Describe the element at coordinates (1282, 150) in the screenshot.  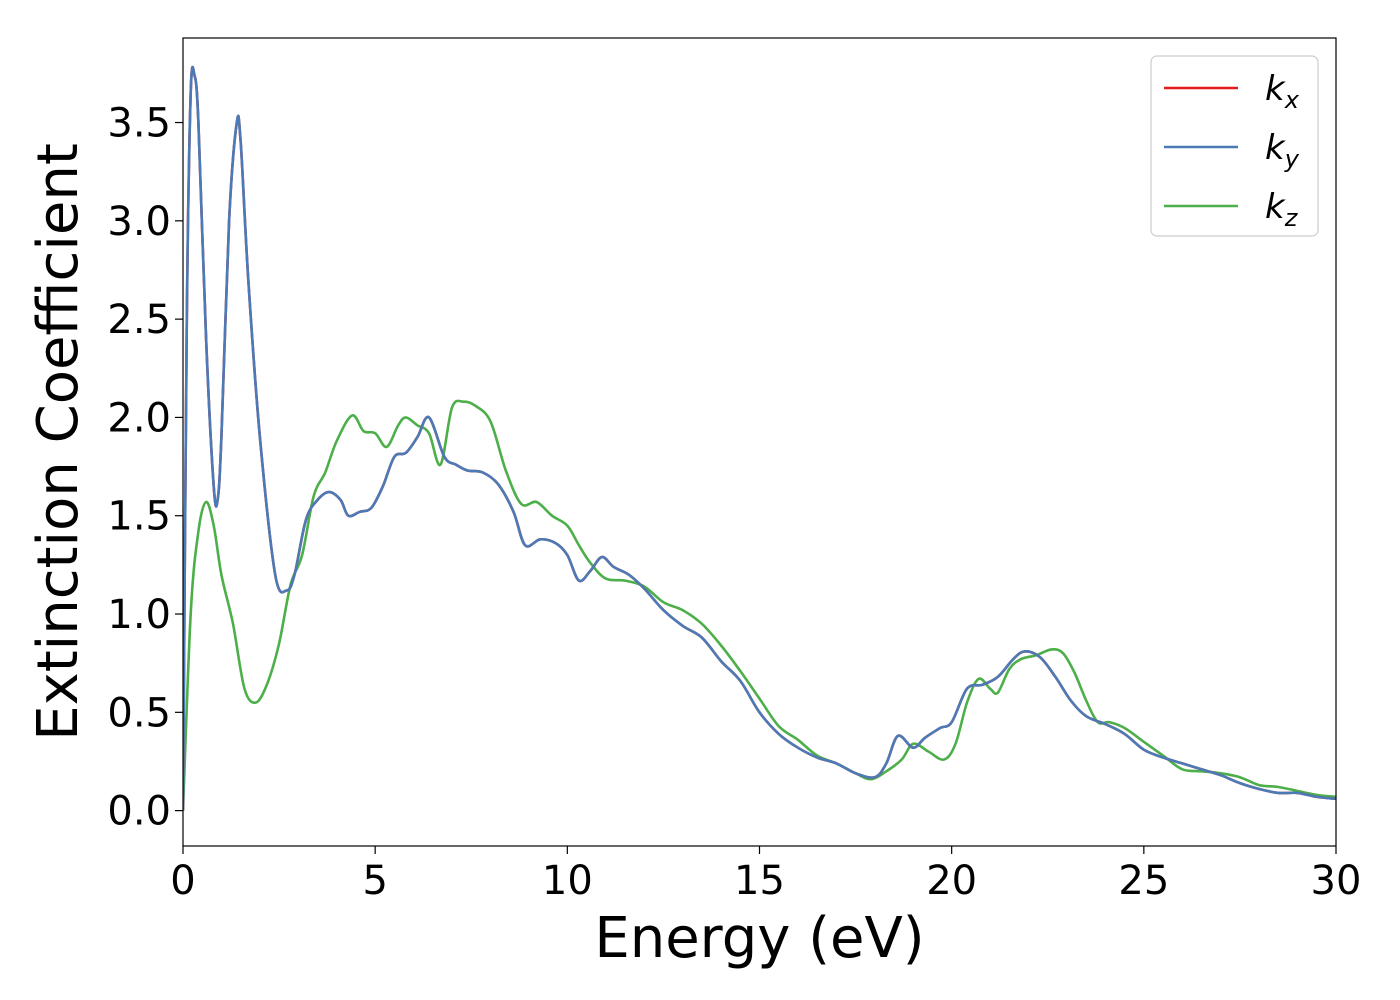
I see `legend-label-ky: ky` at that location.